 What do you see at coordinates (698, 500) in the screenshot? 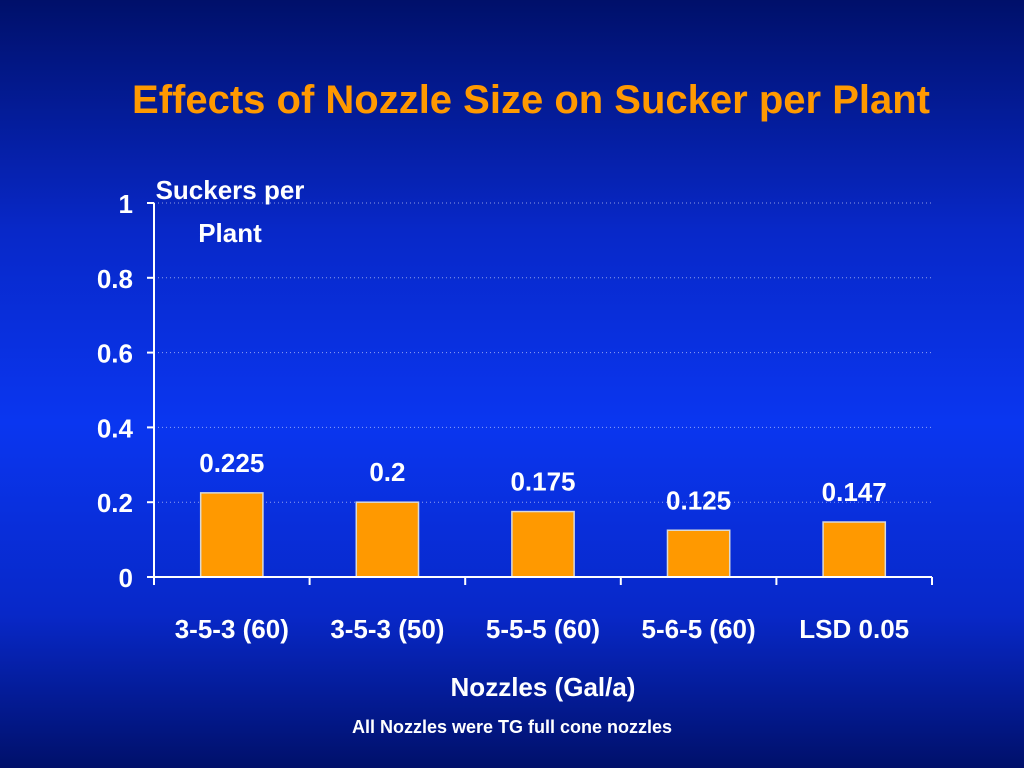
I see `bar-value-label: 0.125` at bounding box center [698, 500].